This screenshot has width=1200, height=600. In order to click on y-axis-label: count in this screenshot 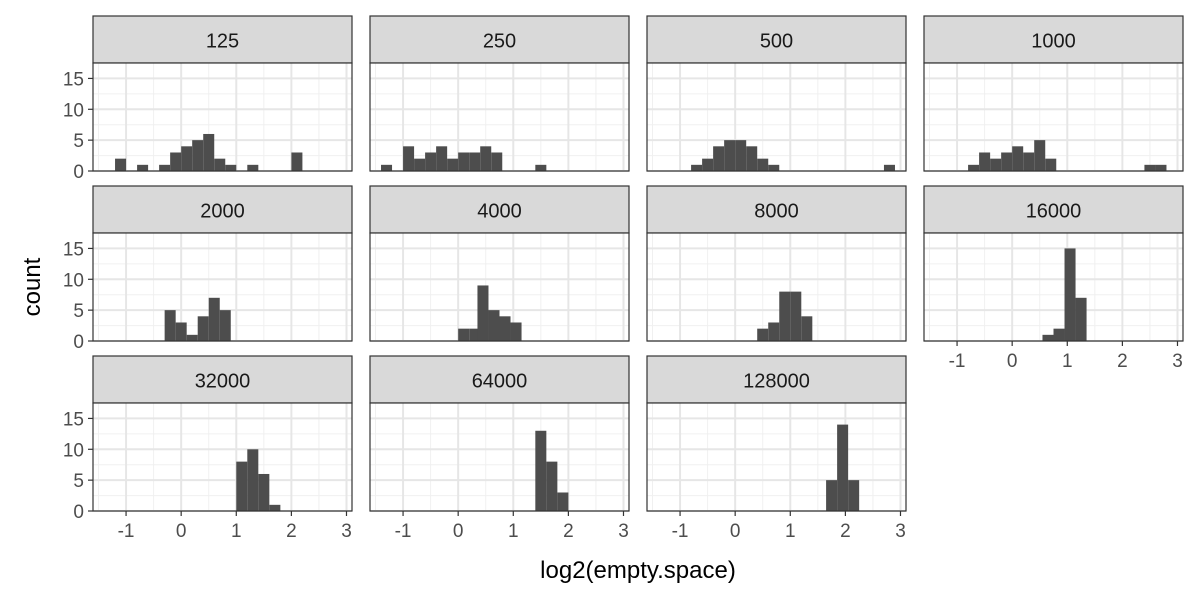, I will do `click(32, 286)`.